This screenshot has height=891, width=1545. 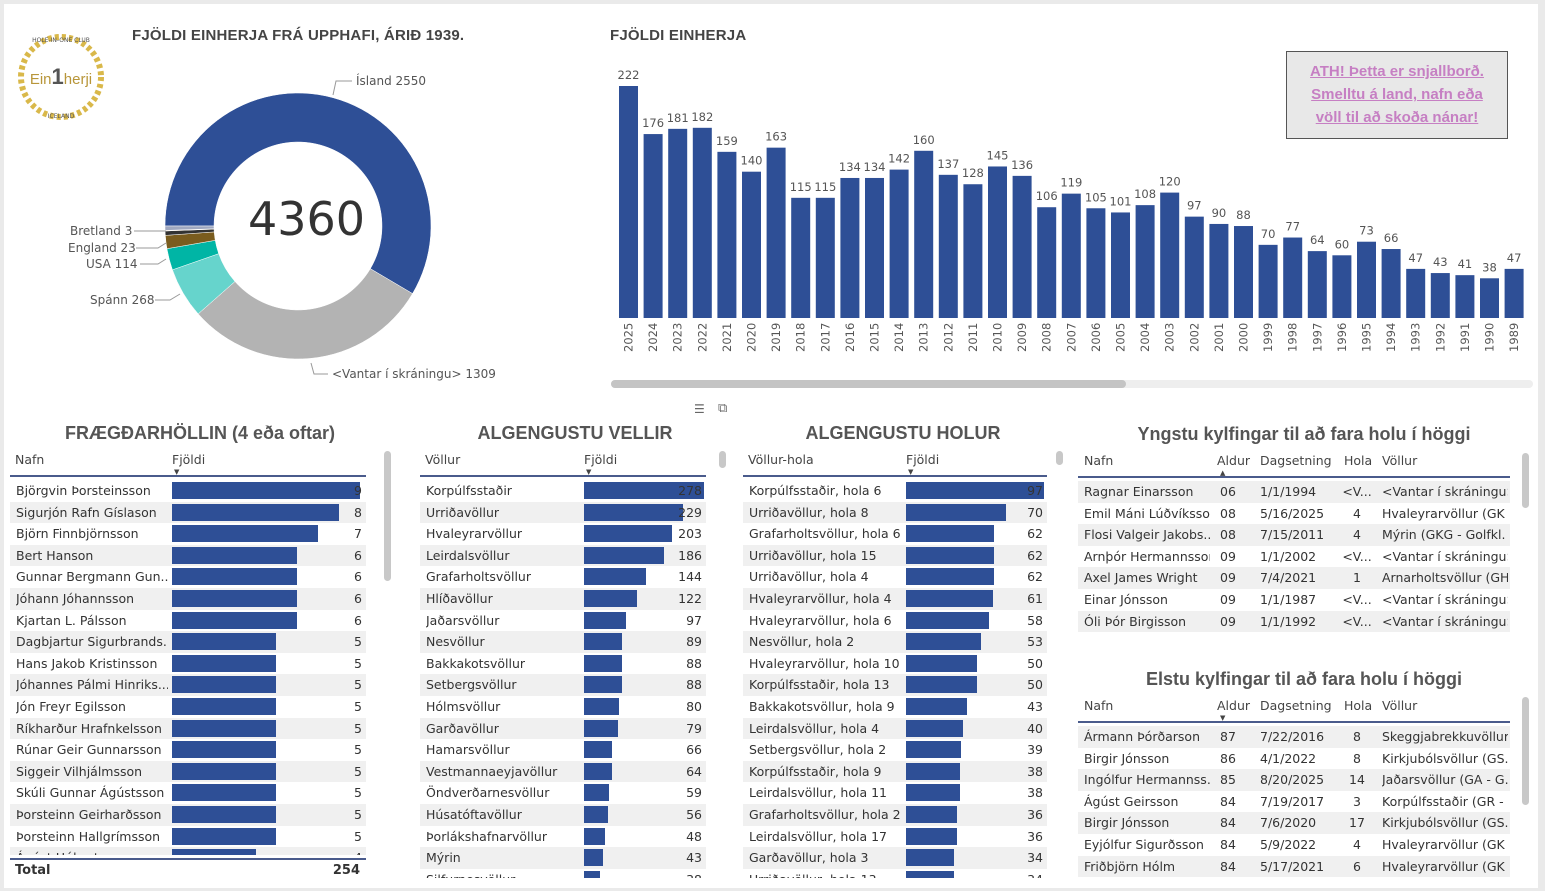 I want to click on row-name: Jón Freyr Egilsson, so click(x=71, y=706).